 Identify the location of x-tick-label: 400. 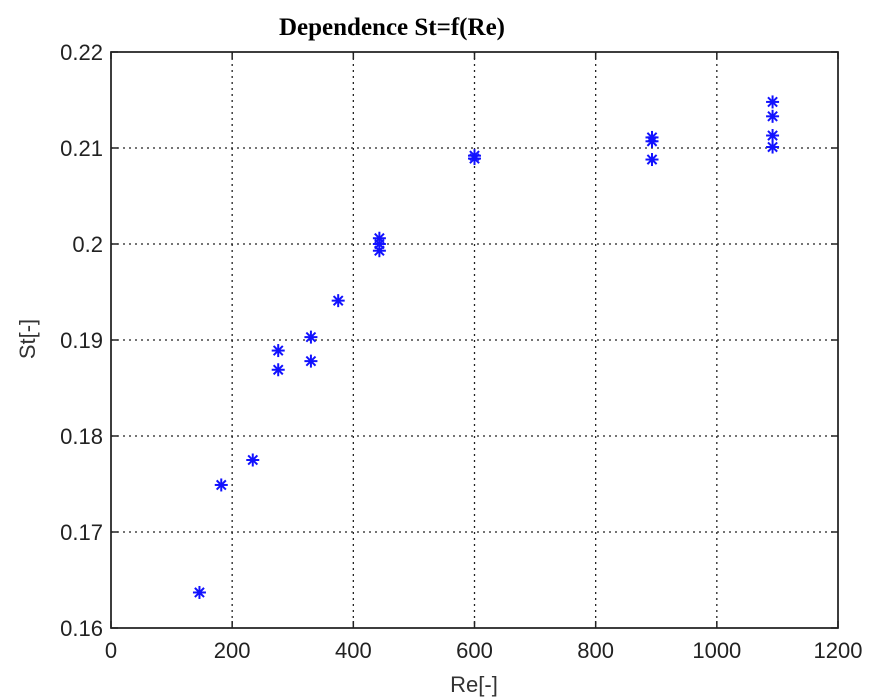
(353, 650).